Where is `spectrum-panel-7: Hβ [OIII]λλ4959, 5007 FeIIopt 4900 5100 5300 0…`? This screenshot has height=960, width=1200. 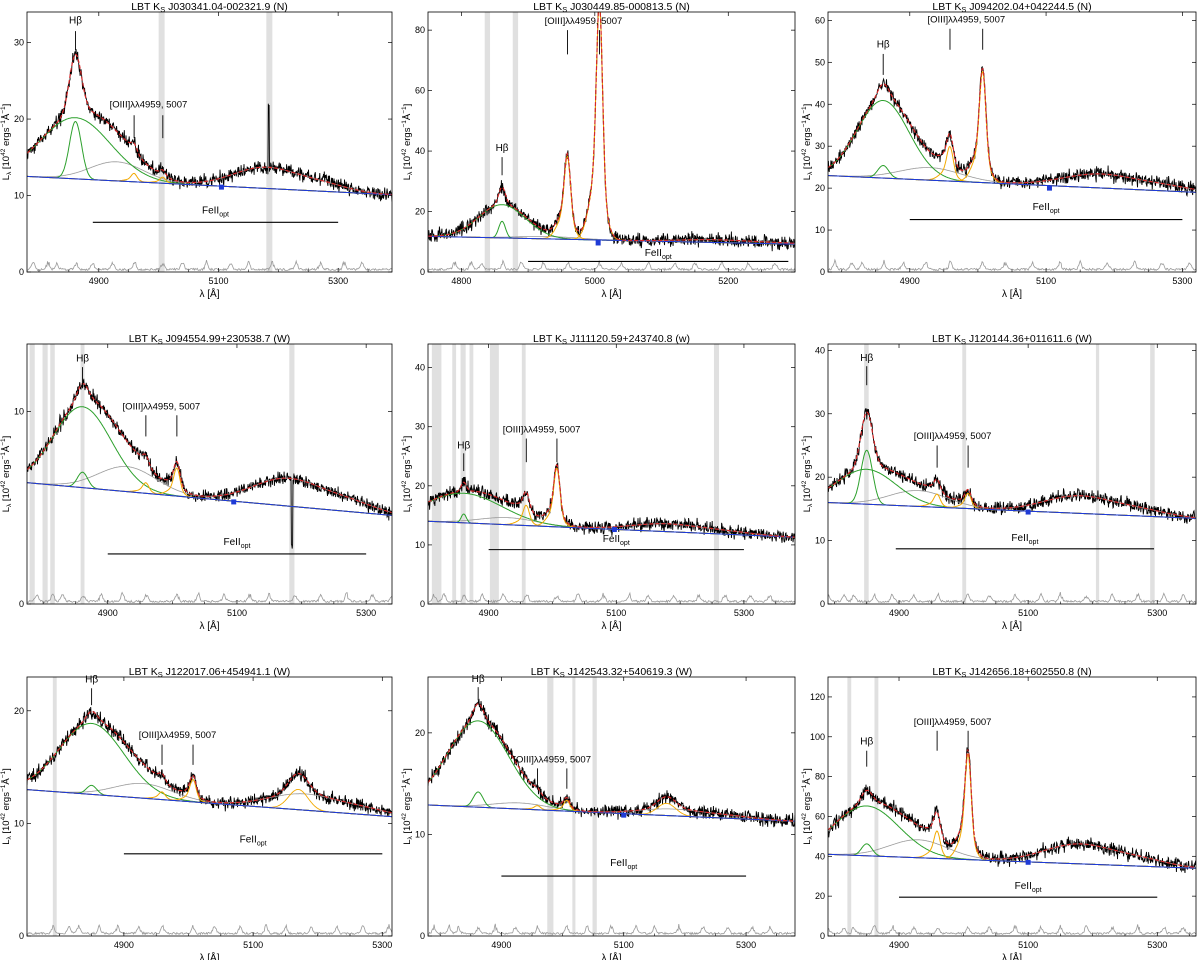 spectrum-panel-7: Hβ [OIII]λλ4959, 5007 FeIIopt 4900 5100 5300 0… is located at coordinates (196, 813).